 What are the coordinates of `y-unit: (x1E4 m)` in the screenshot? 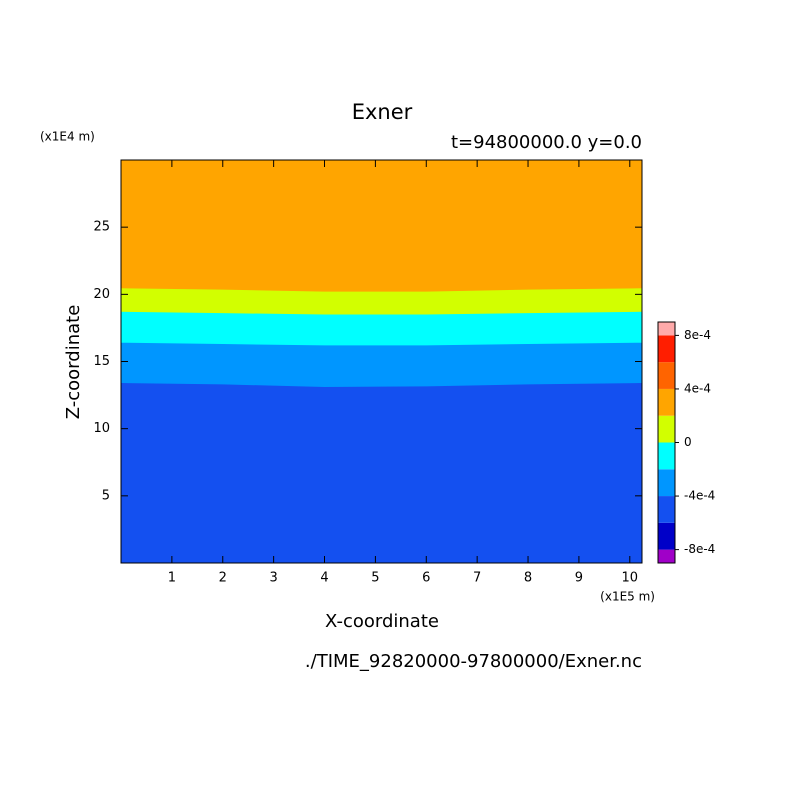 It's located at (67, 137).